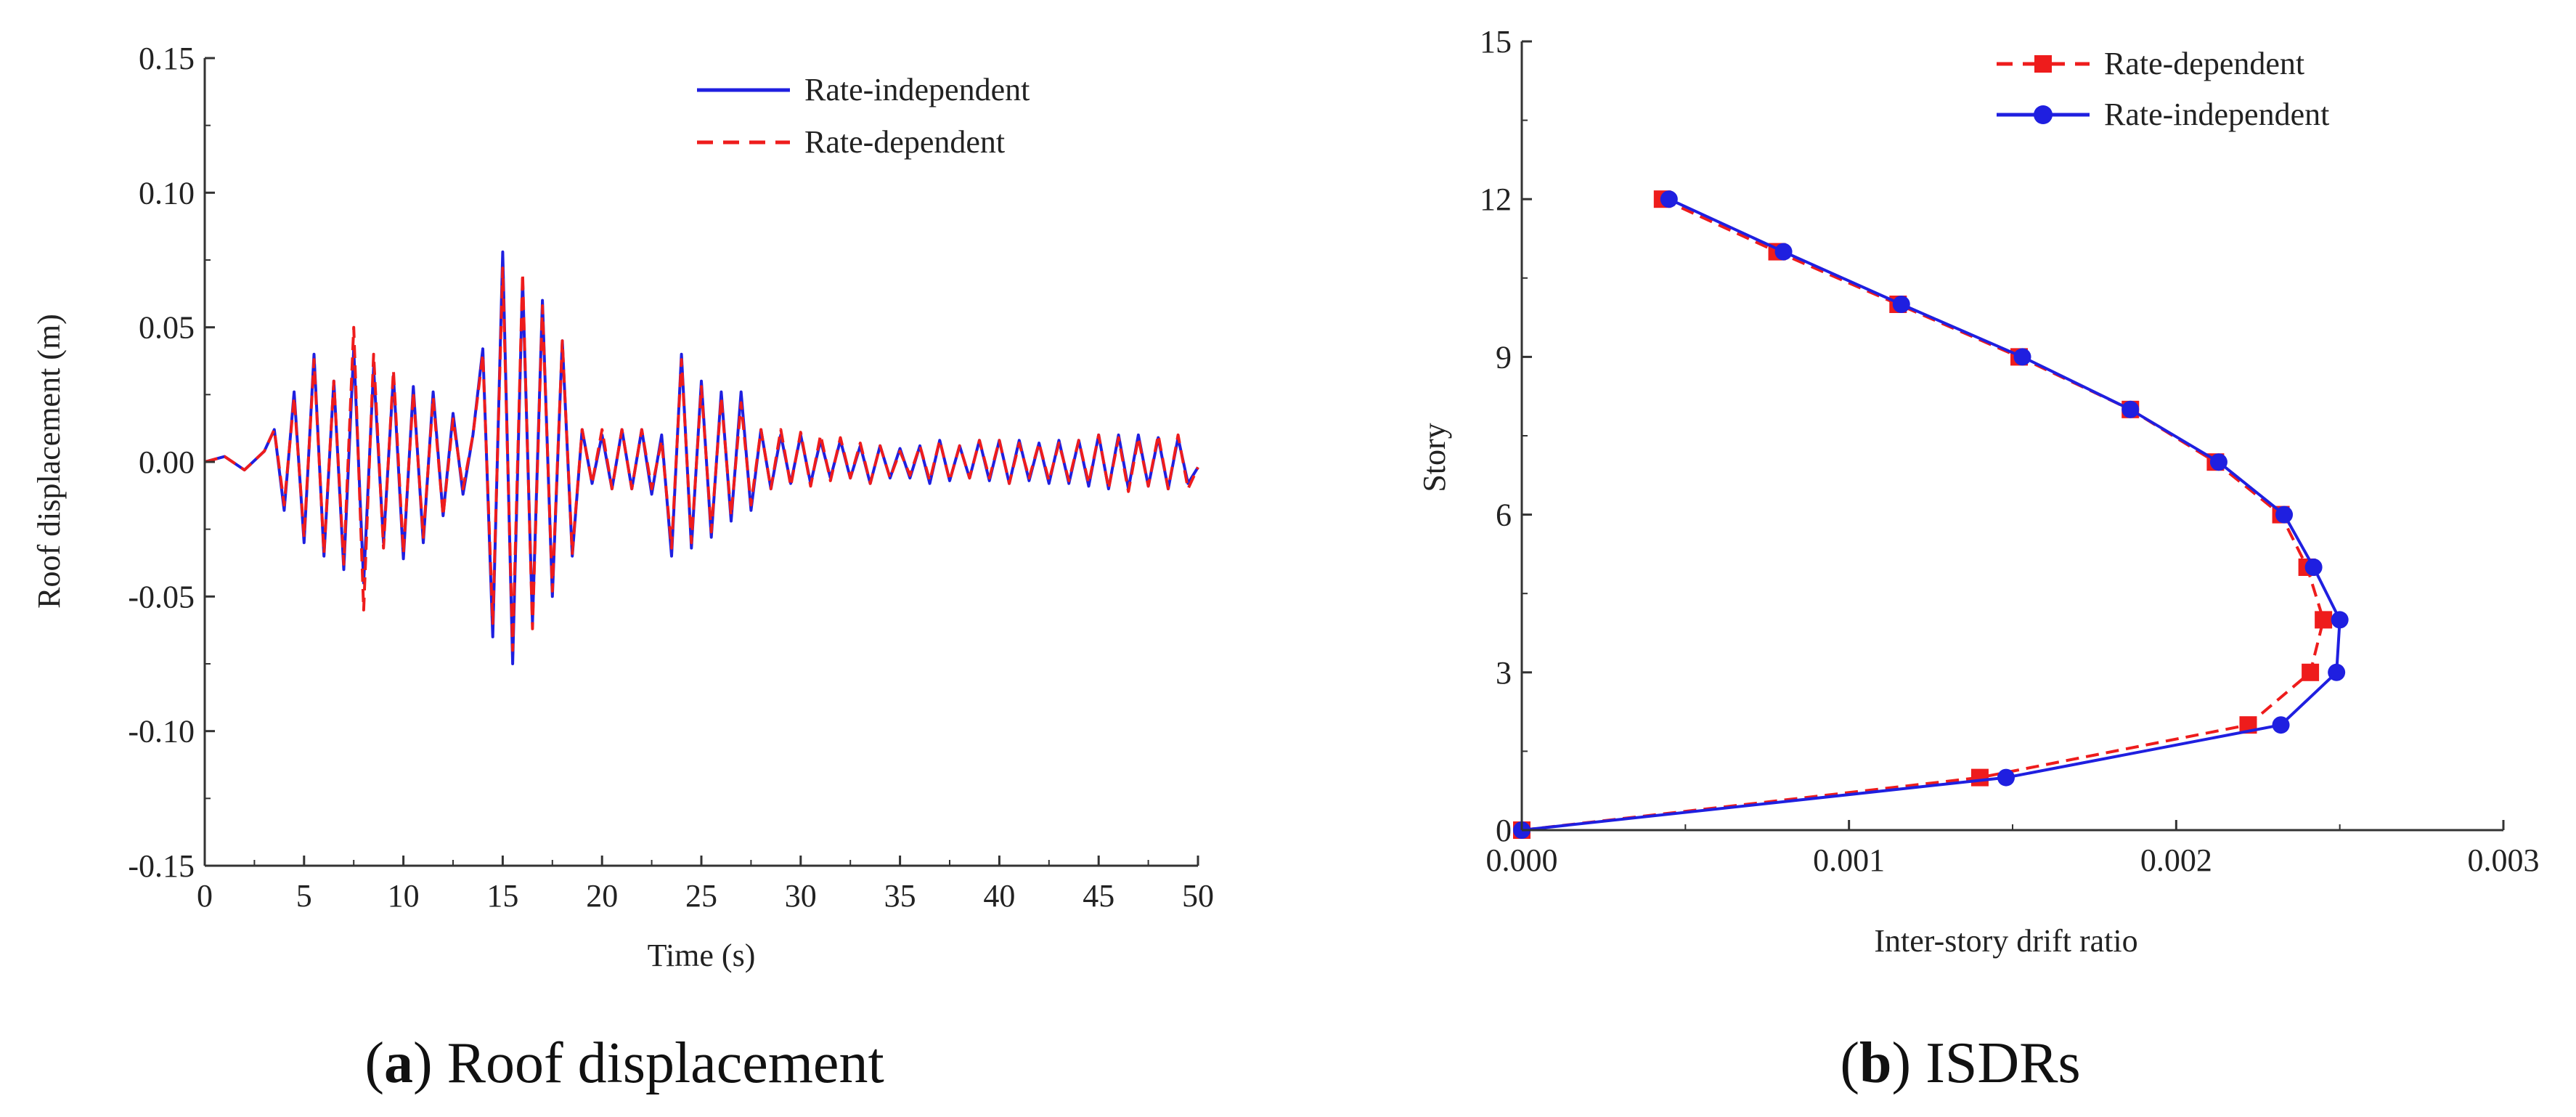 Image resolution: width=2576 pixels, height=1117 pixels. I want to click on x-tick-label: 0.001, so click(1849, 860).